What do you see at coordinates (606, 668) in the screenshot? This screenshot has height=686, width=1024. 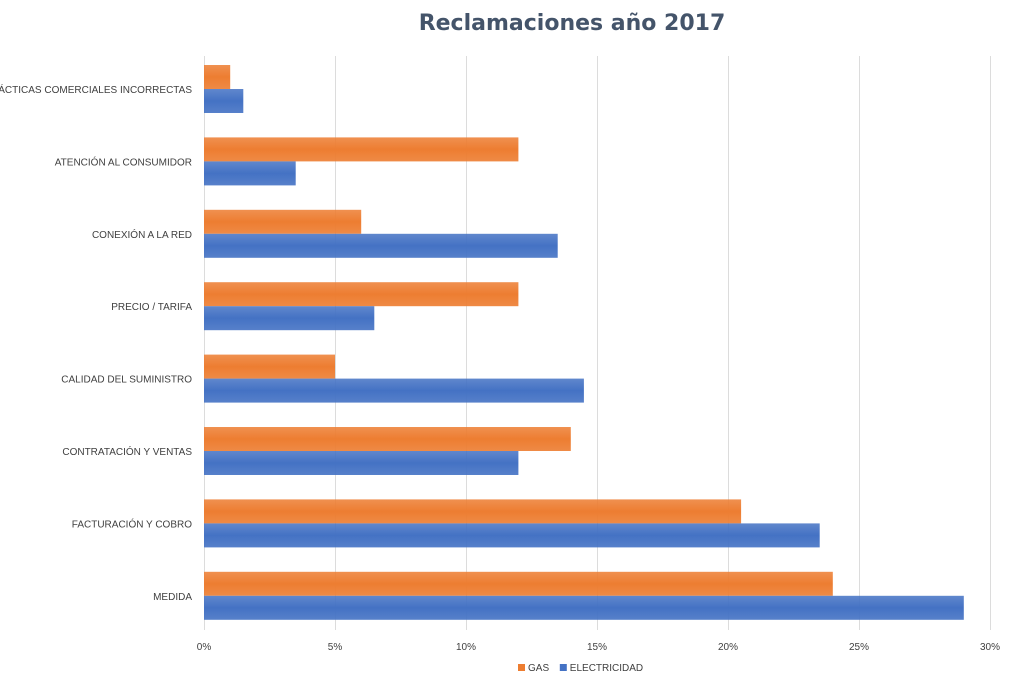 I see `legend-label-electricidad: ELECTRICIDAD` at bounding box center [606, 668].